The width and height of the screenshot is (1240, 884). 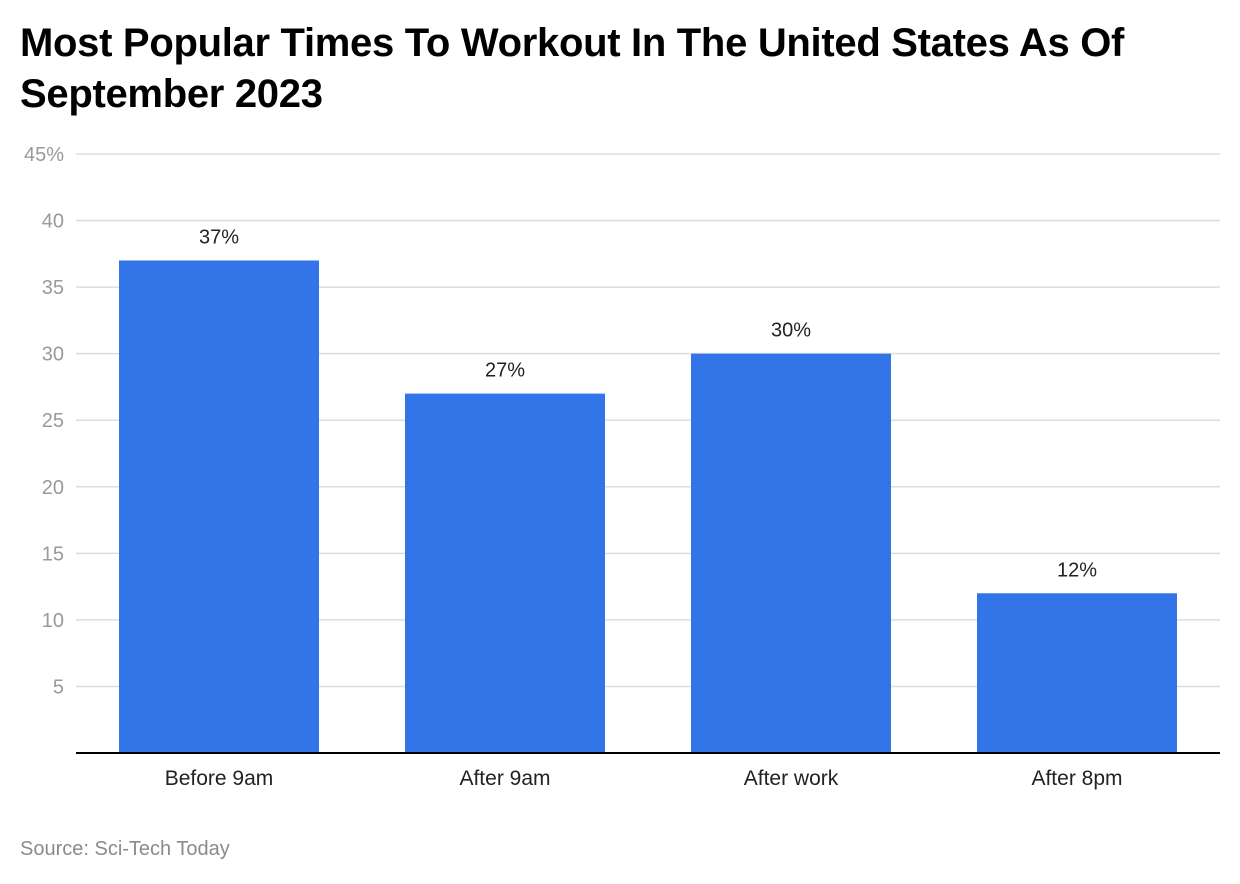 I want to click on y-tick-label: 20, so click(x=53, y=488).